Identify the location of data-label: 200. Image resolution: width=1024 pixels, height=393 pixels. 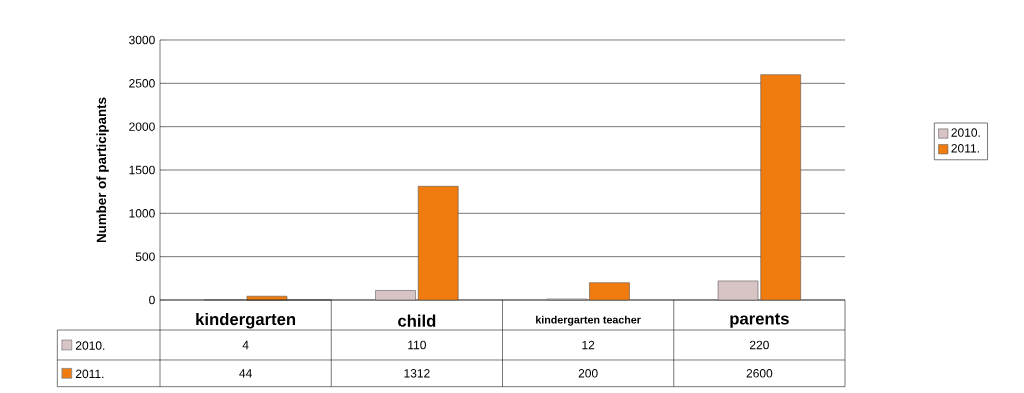
(588, 373).